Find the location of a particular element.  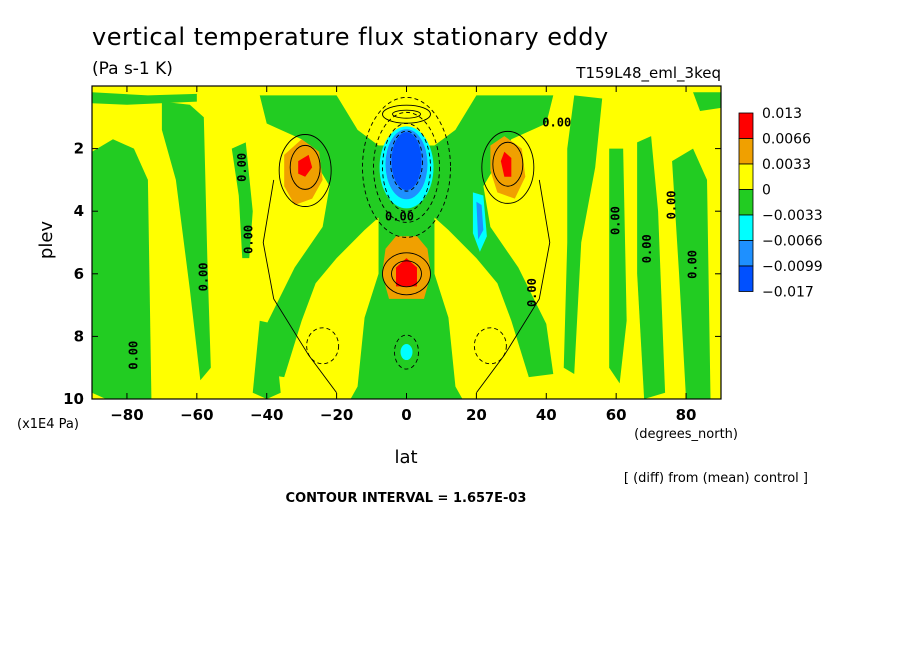

contour-neg-core is located at coordinates (406, 161).